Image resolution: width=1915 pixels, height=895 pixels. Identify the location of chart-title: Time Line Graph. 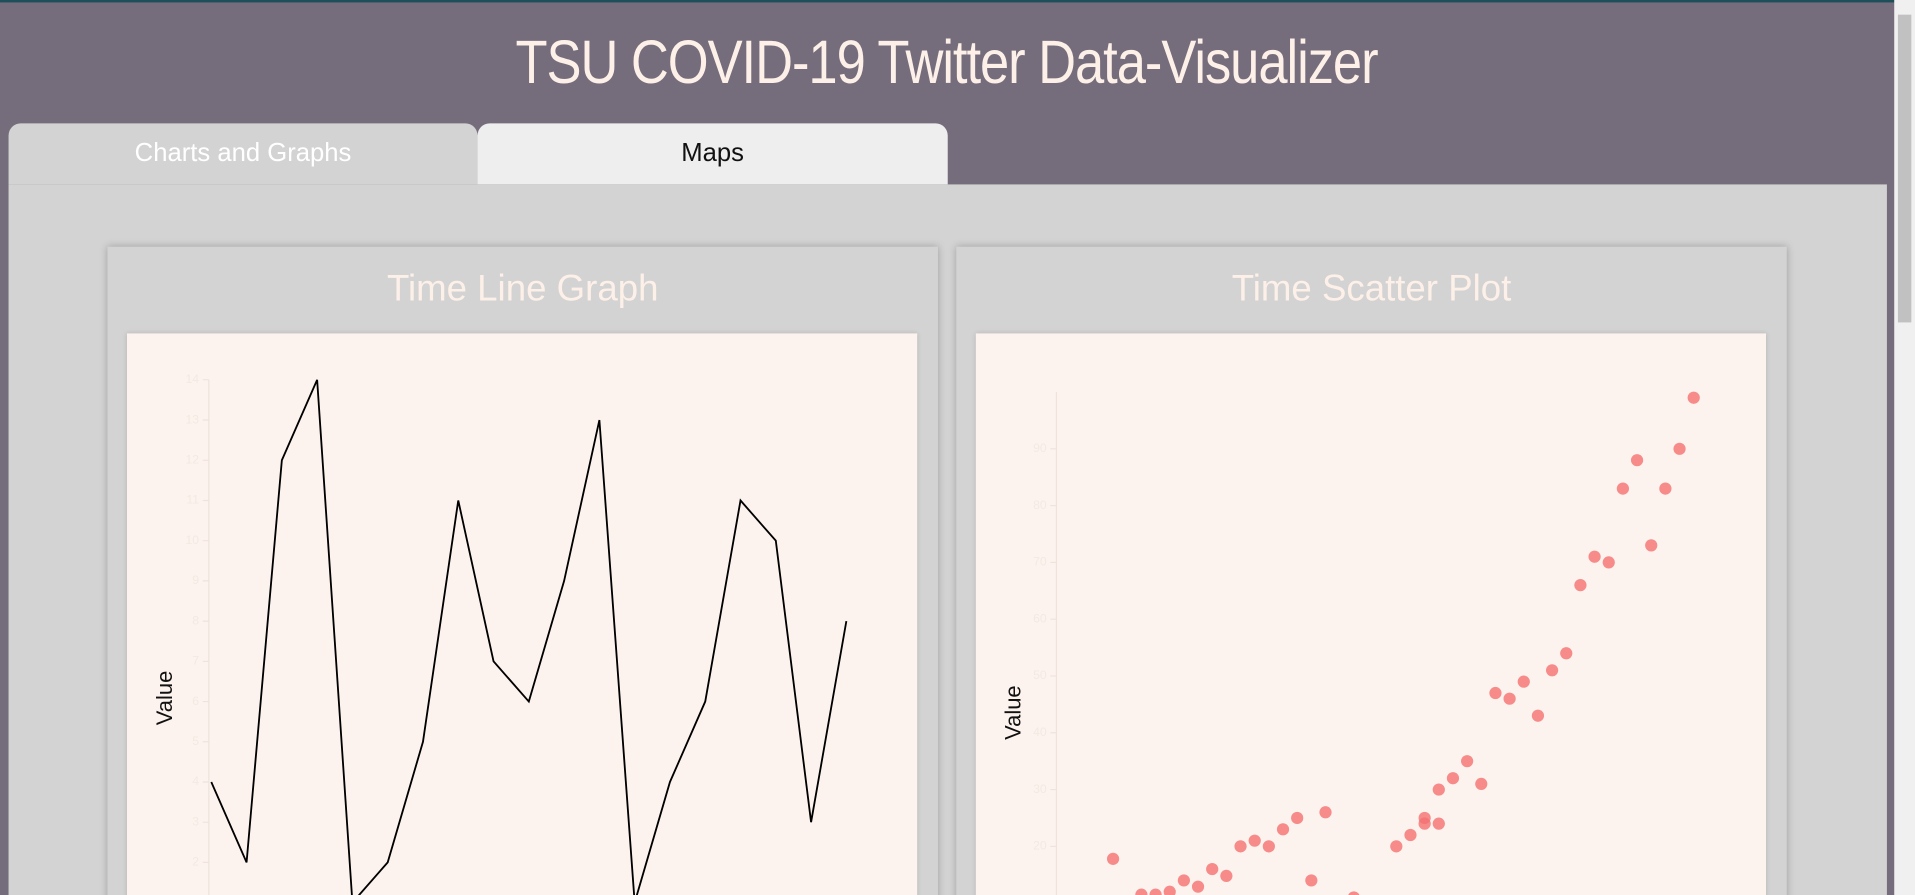
(522, 288).